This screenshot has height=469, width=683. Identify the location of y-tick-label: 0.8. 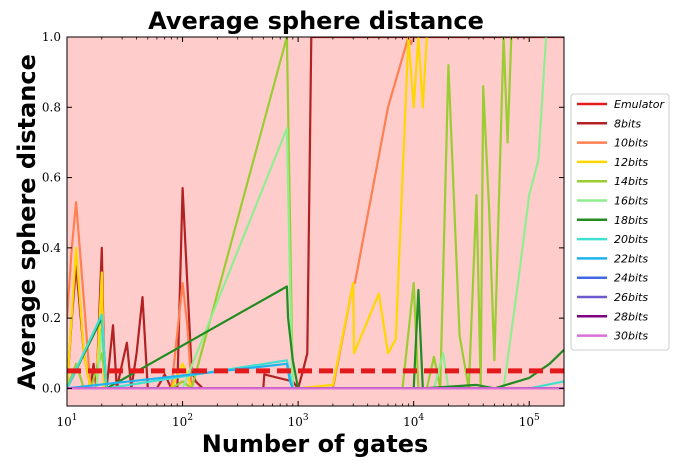
(51, 107).